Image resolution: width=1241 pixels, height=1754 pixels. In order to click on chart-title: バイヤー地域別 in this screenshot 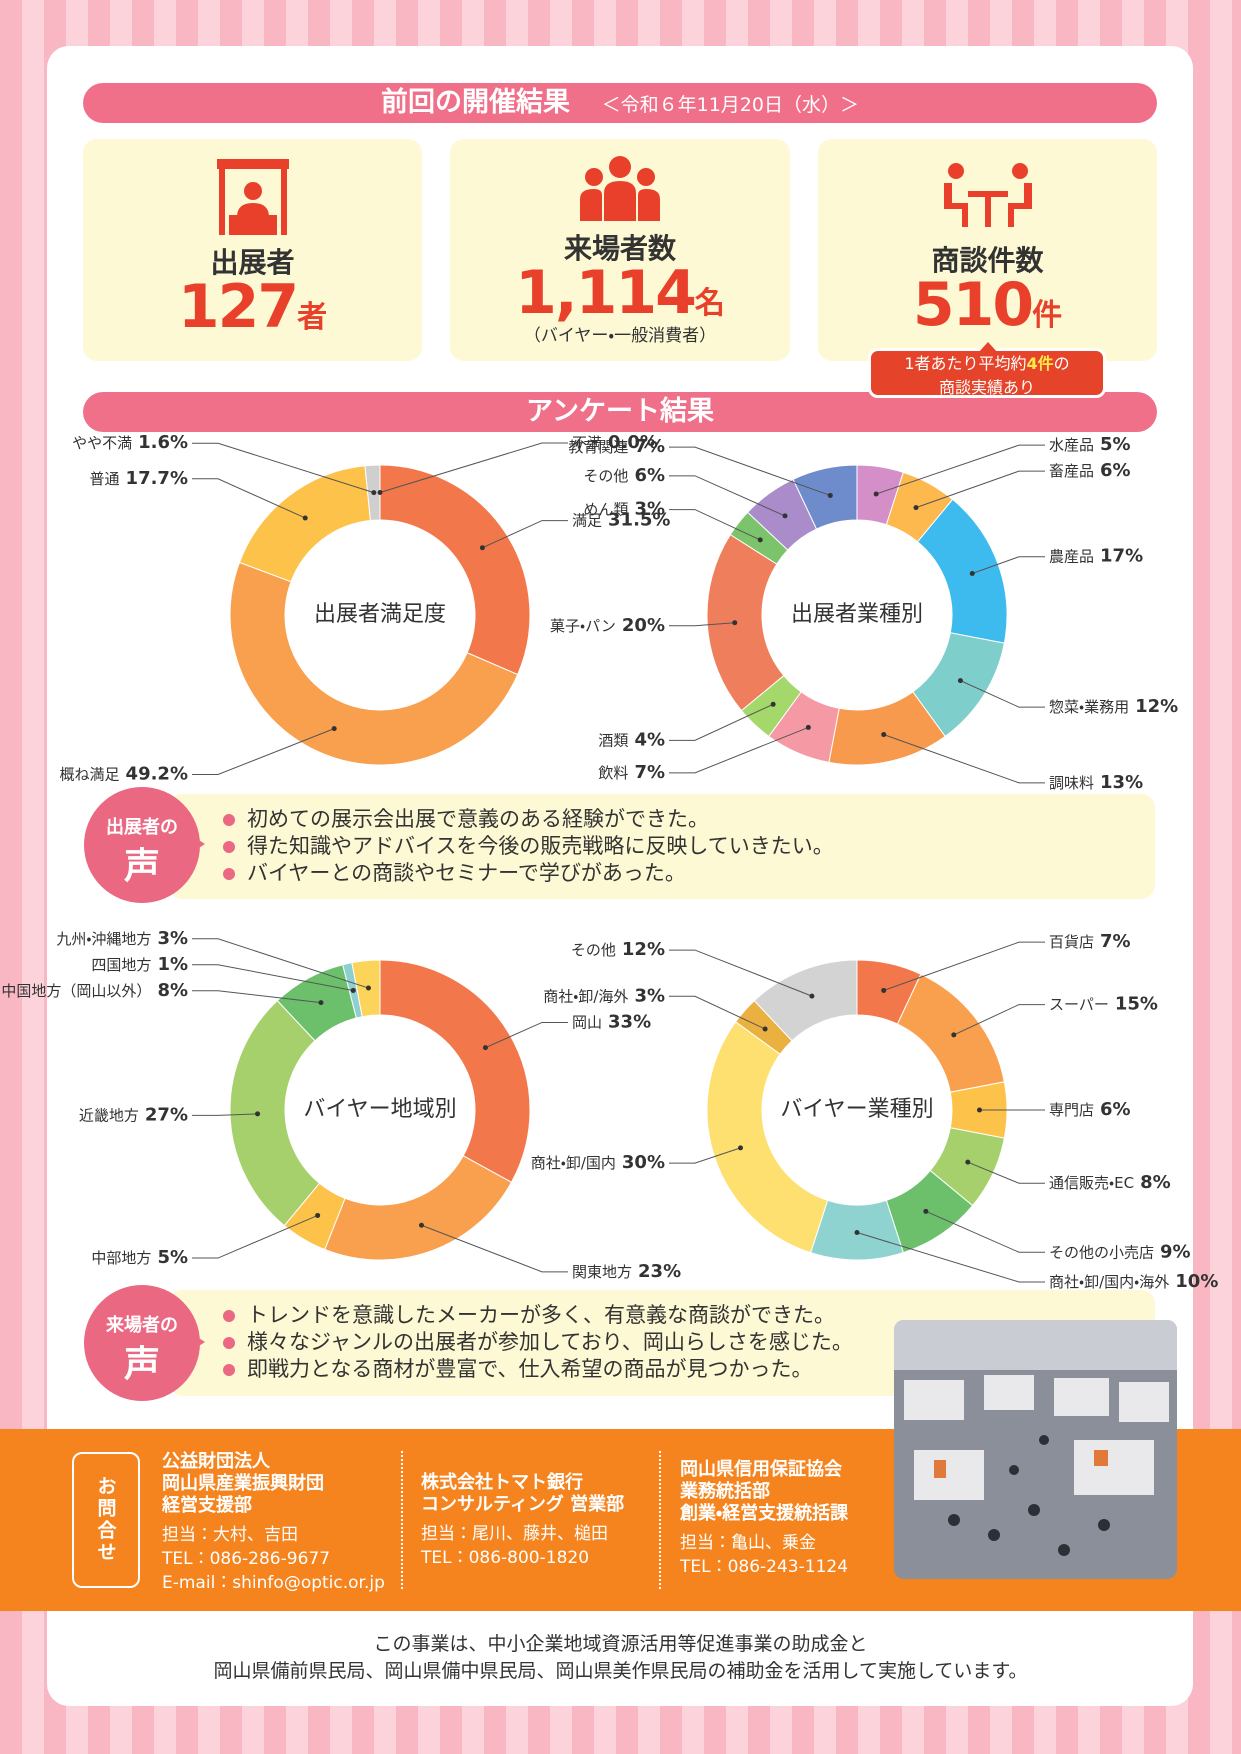, I will do `click(379, 1109)`.